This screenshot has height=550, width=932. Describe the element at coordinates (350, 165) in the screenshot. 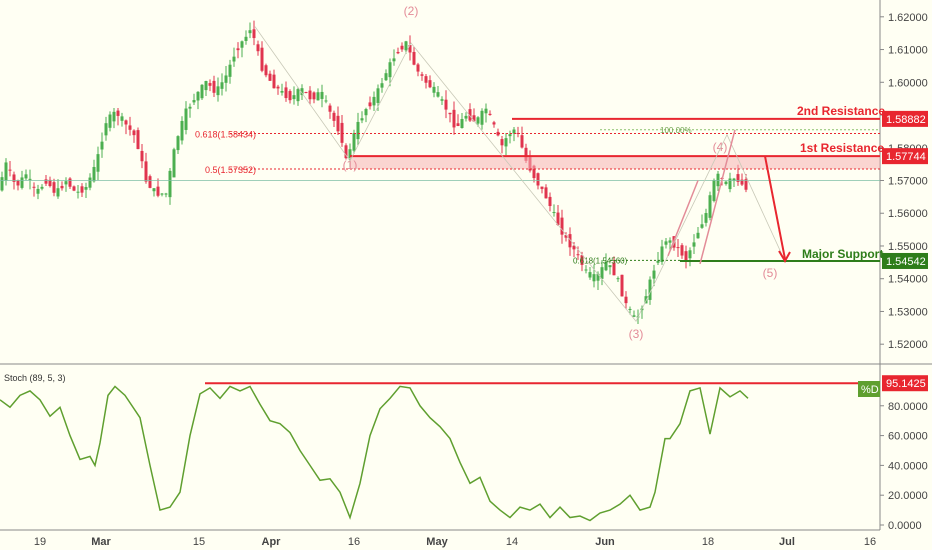

I see `wave-1-label: (1)` at that location.